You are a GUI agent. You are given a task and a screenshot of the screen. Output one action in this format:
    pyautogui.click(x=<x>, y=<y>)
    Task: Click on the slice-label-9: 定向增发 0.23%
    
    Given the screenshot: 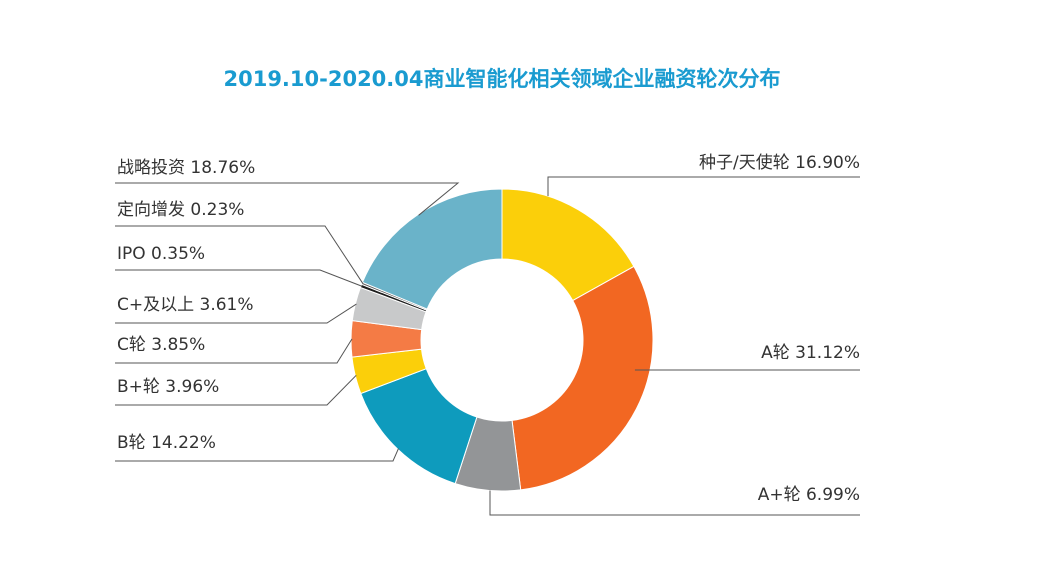 What is the action you would take?
    pyautogui.click(x=180, y=210)
    